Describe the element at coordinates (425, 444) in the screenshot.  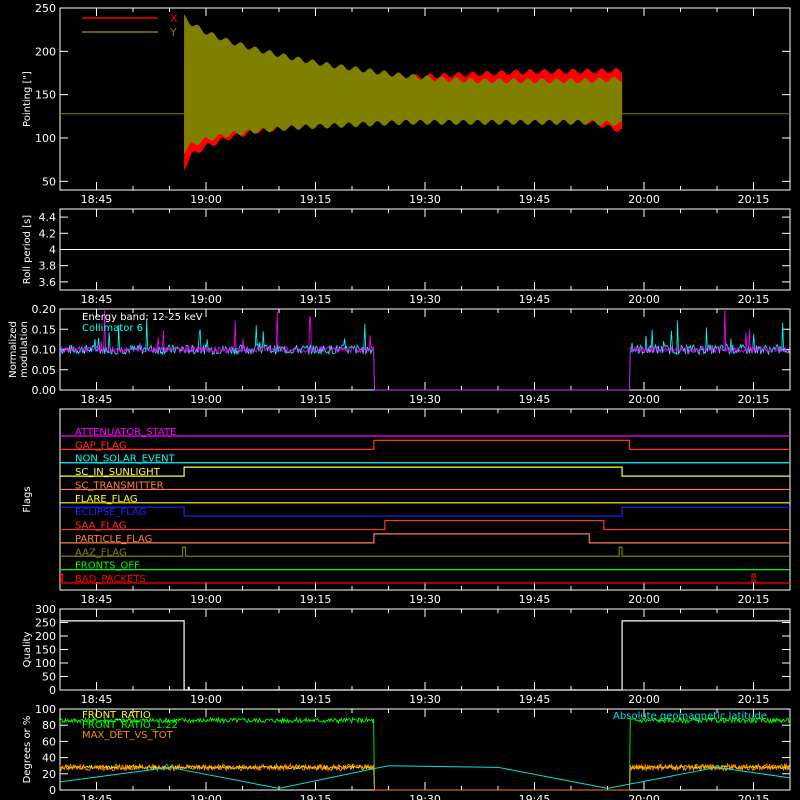
I see `flag-line-gap-flag` at that location.